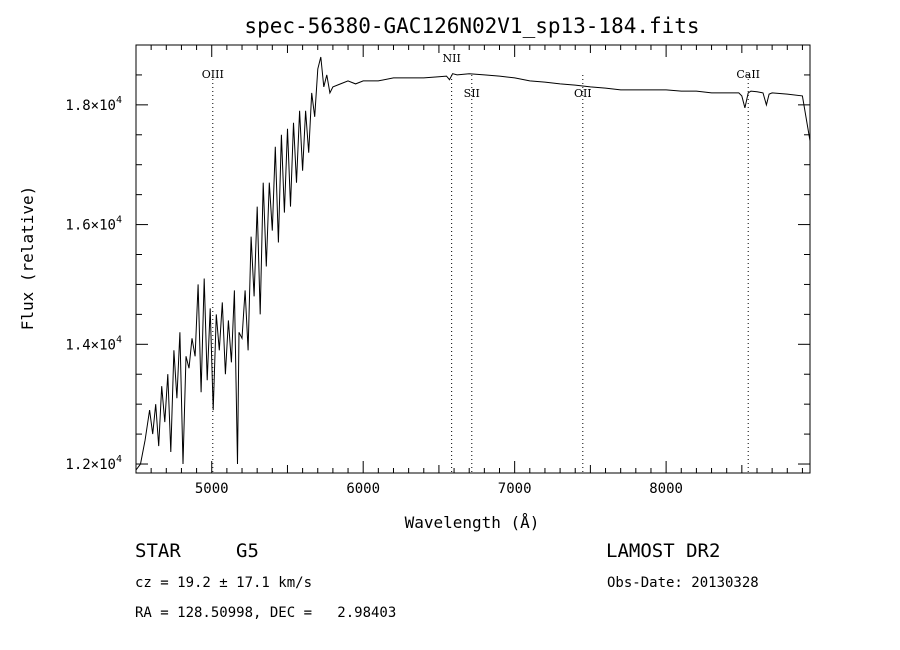 This screenshot has height=650, width=900. What do you see at coordinates (247, 551) in the screenshot?
I see `object-subclass: G5` at bounding box center [247, 551].